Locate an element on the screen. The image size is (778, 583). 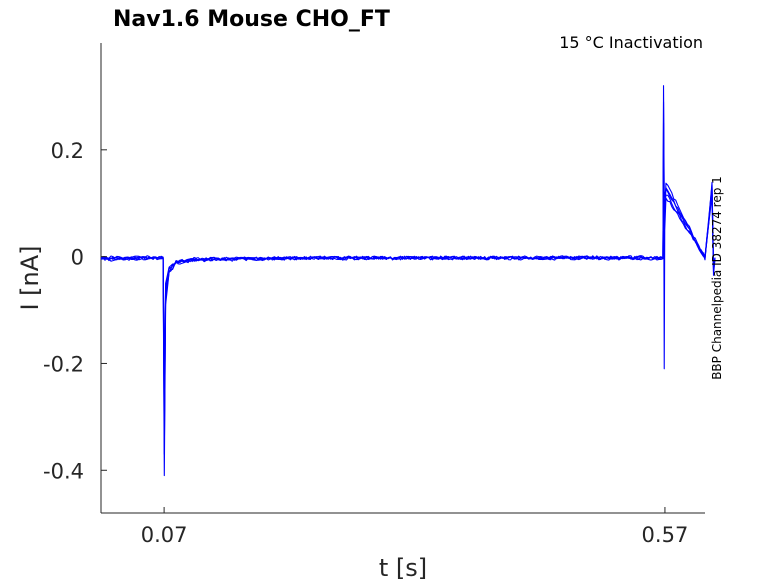
x-axis-label: t [s] is located at coordinates (403, 568).